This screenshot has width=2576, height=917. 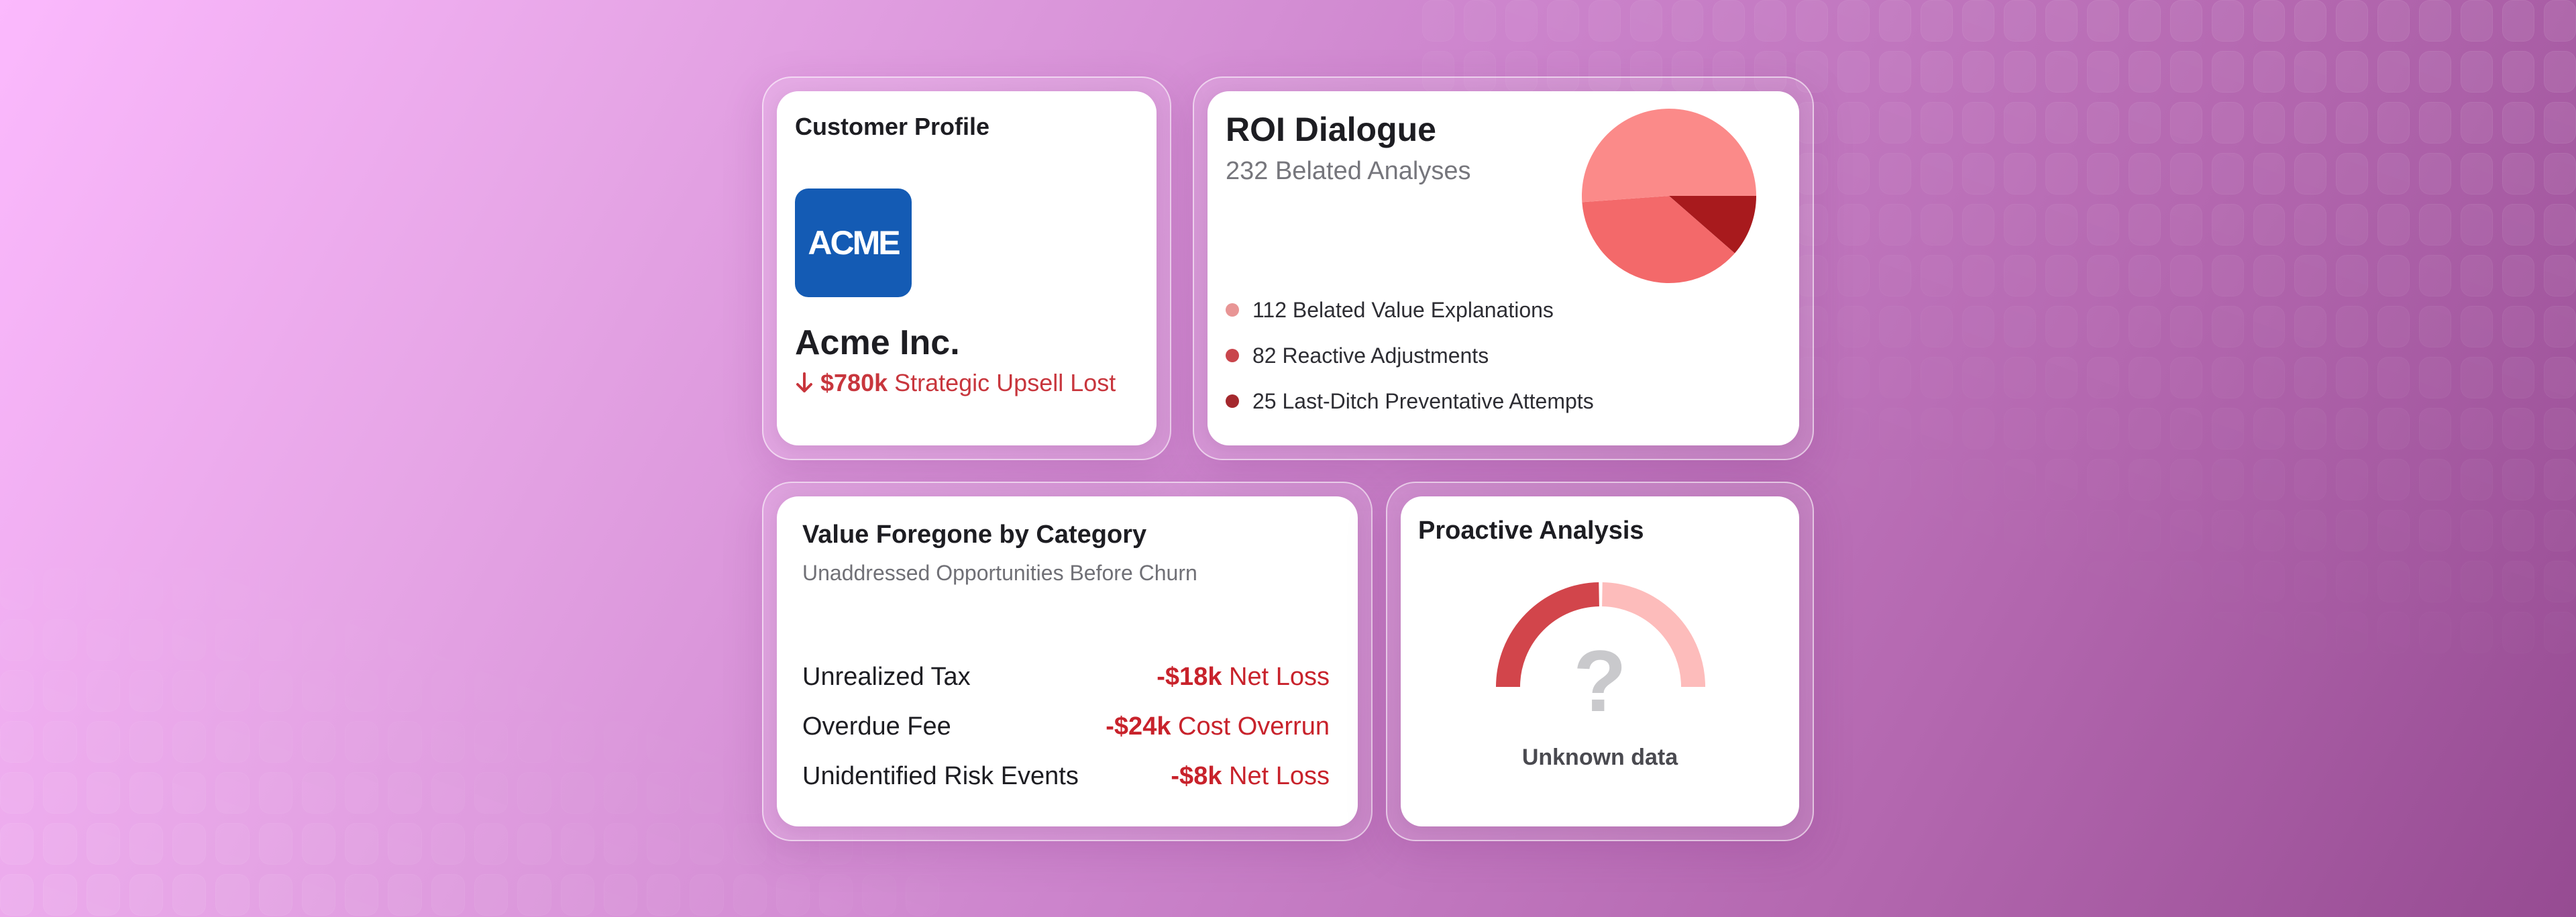 I want to click on question-mark-icon: ?, so click(x=1600, y=681).